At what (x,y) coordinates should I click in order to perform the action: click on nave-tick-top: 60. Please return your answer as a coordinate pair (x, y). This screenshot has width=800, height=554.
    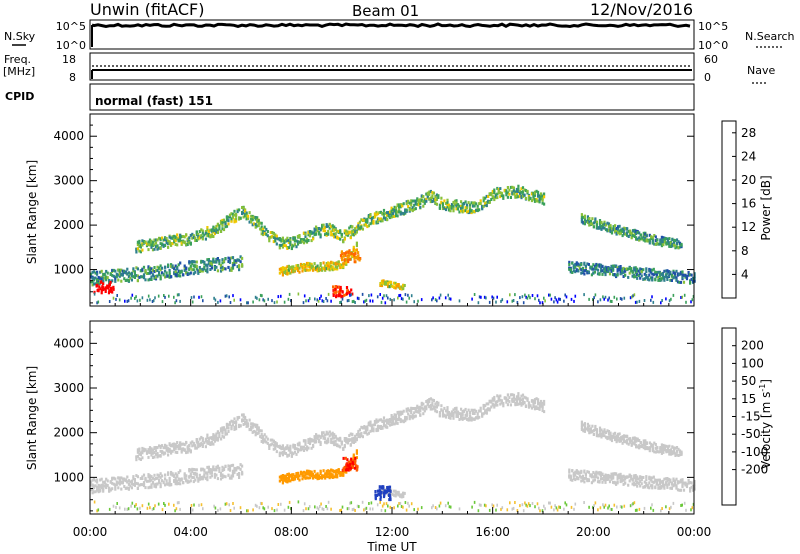
    Looking at the image, I should click on (711, 59).